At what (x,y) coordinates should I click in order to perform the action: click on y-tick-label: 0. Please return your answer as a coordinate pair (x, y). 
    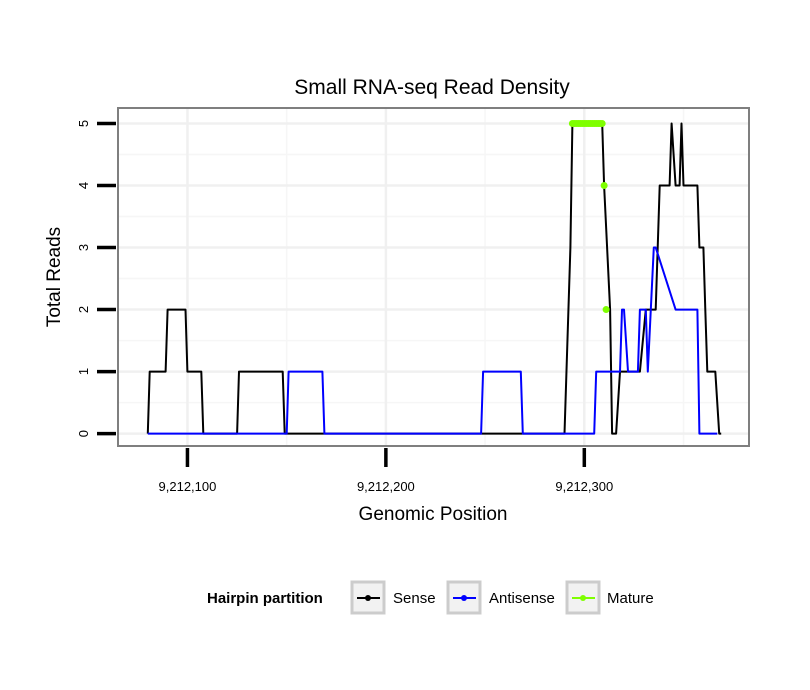
    Looking at the image, I should click on (83, 433).